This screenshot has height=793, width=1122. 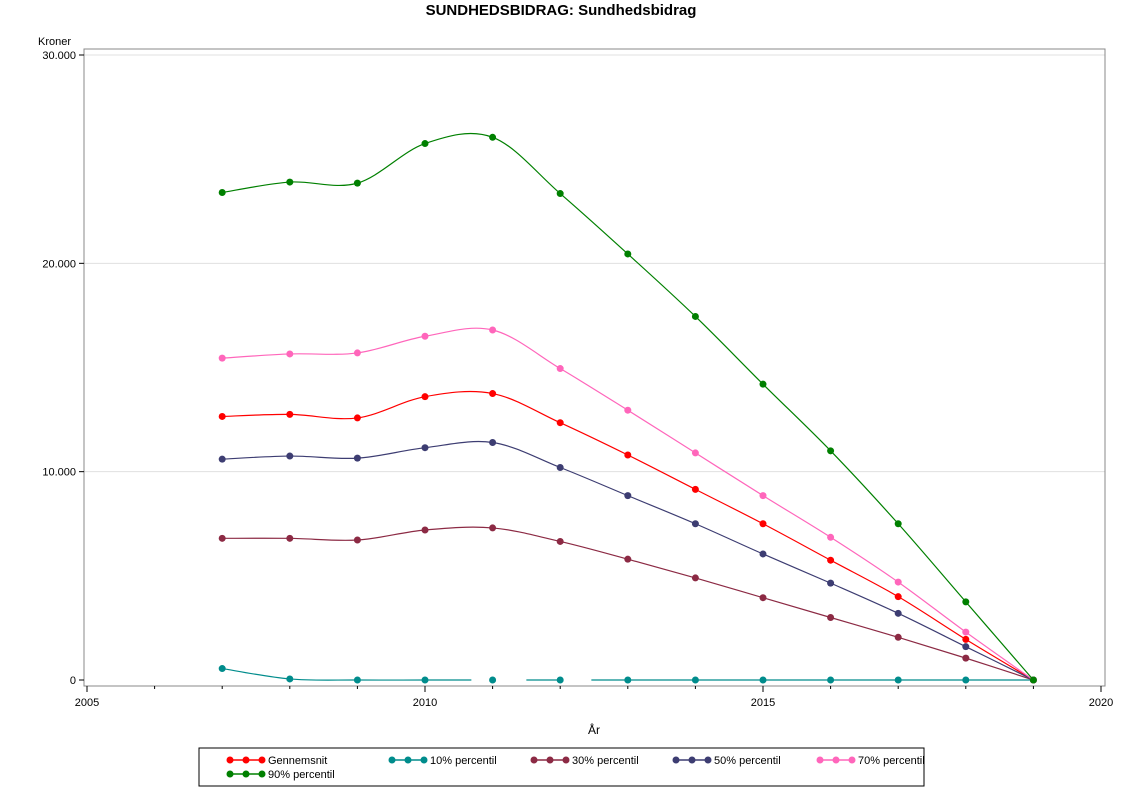 I want to click on legend-item-3: 50% percentil, so click(x=726, y=761).